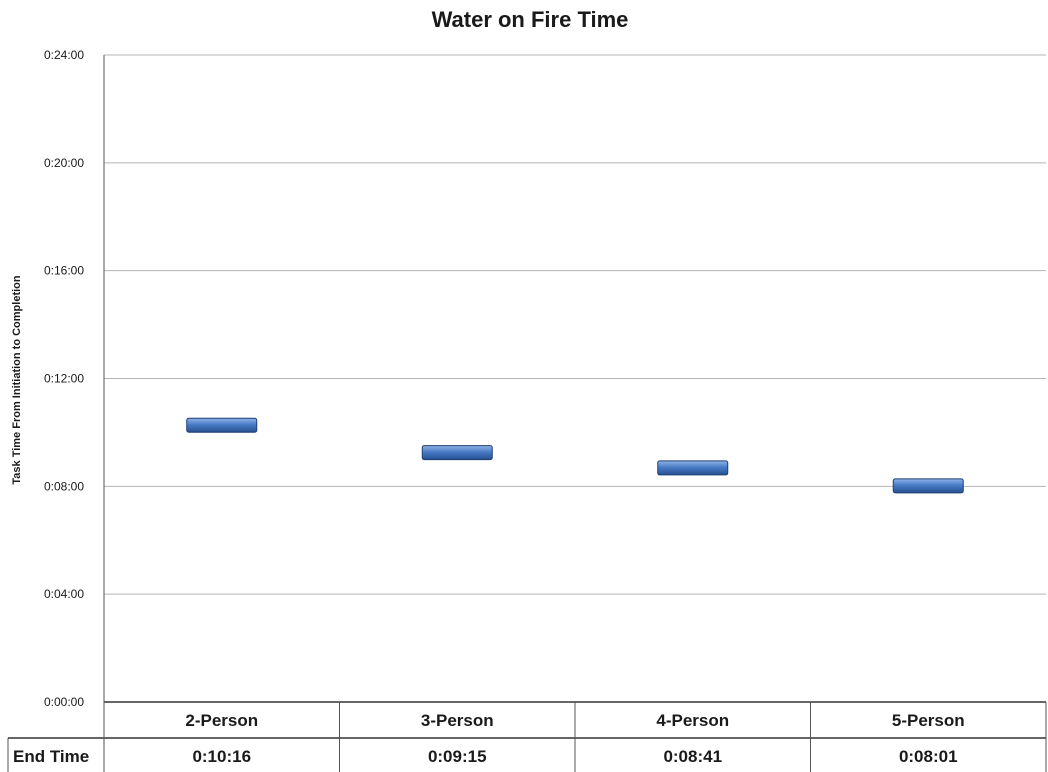 This screenshot has width=1048, height=772. I want to click on category-label: 2-Person, so click(221, 720).